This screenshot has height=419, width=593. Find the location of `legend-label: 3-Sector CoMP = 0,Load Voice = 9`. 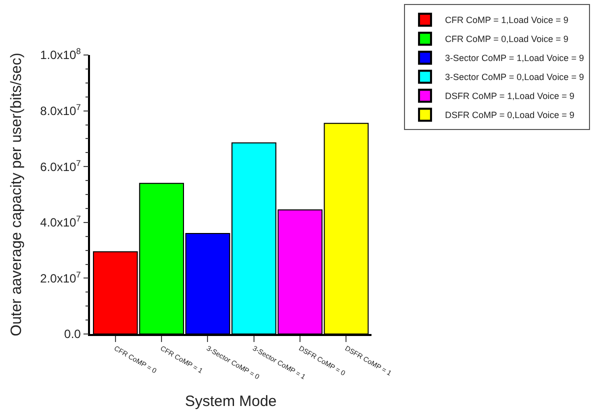

legend-label: 3-Sector CoMP = 0,Load Voice = 9 is located at coordinates (514, 77).